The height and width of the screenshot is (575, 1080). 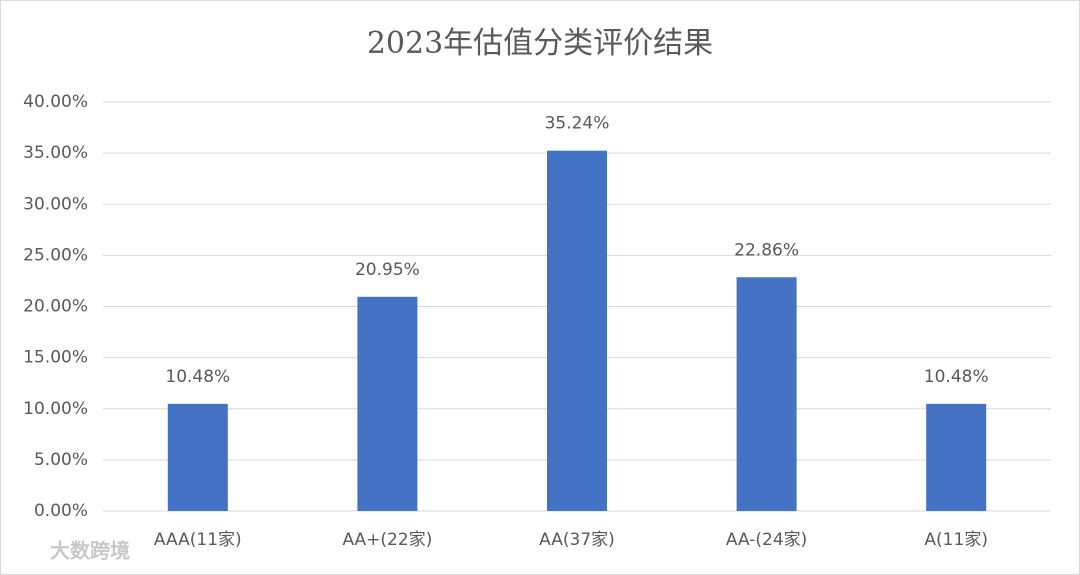 What do you see at coordinates (55, 358) in the screenshot?
I see `y-tick-label: 15.00%` at bounding box center [55, 358].